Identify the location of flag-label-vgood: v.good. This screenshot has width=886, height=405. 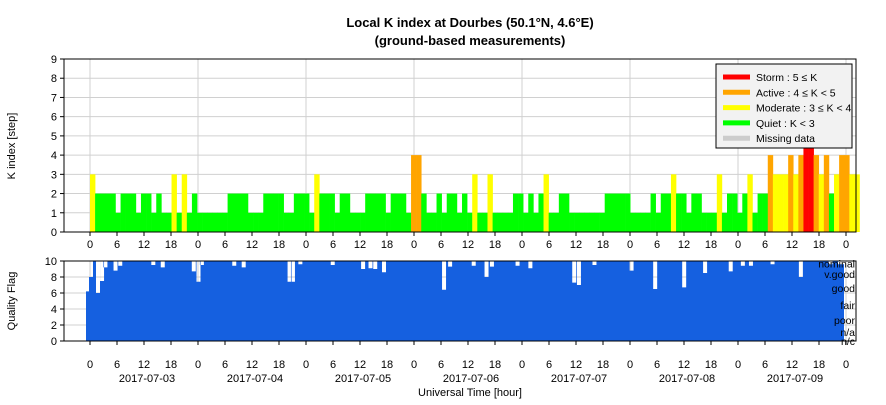
(839, 275).